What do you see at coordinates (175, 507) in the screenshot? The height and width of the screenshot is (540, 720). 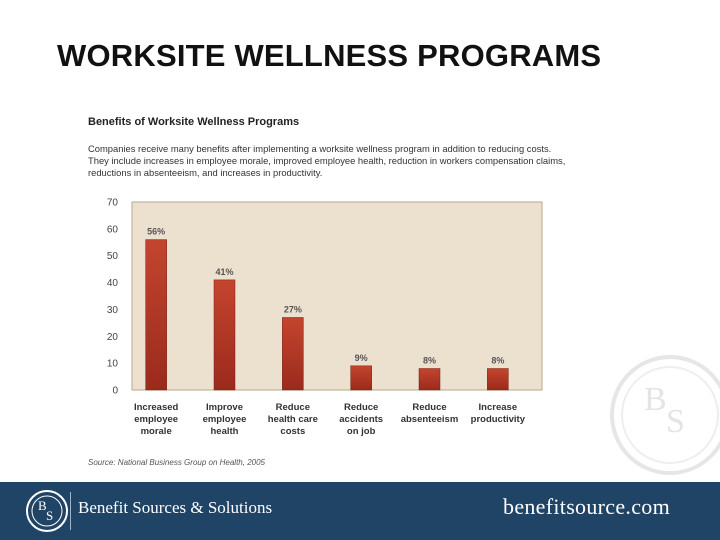 I see `company-name: Benefit Sources & Solutions` at bounding box center [175, 507].